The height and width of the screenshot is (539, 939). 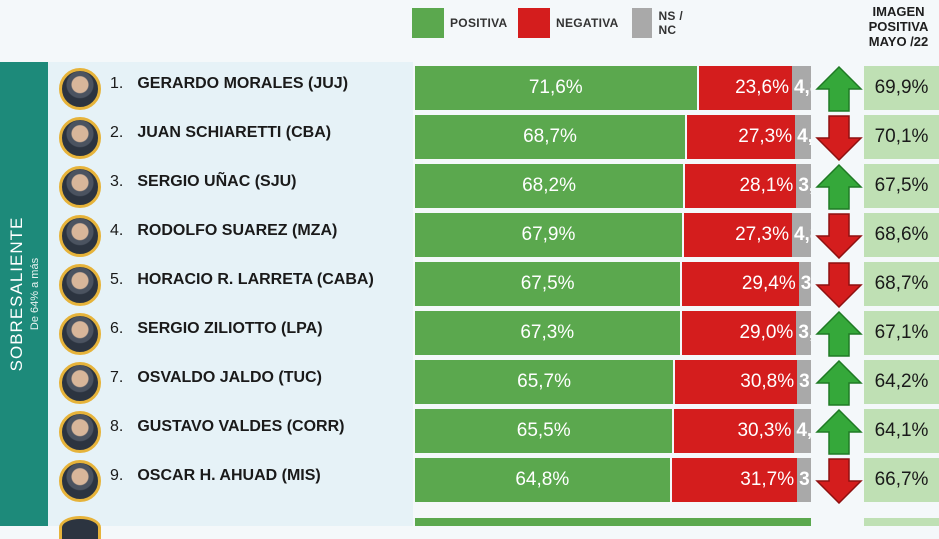 What do you see at coordinates (24, 294) in the screenshot?
I see `category-band` at bounding box center [24, 294].